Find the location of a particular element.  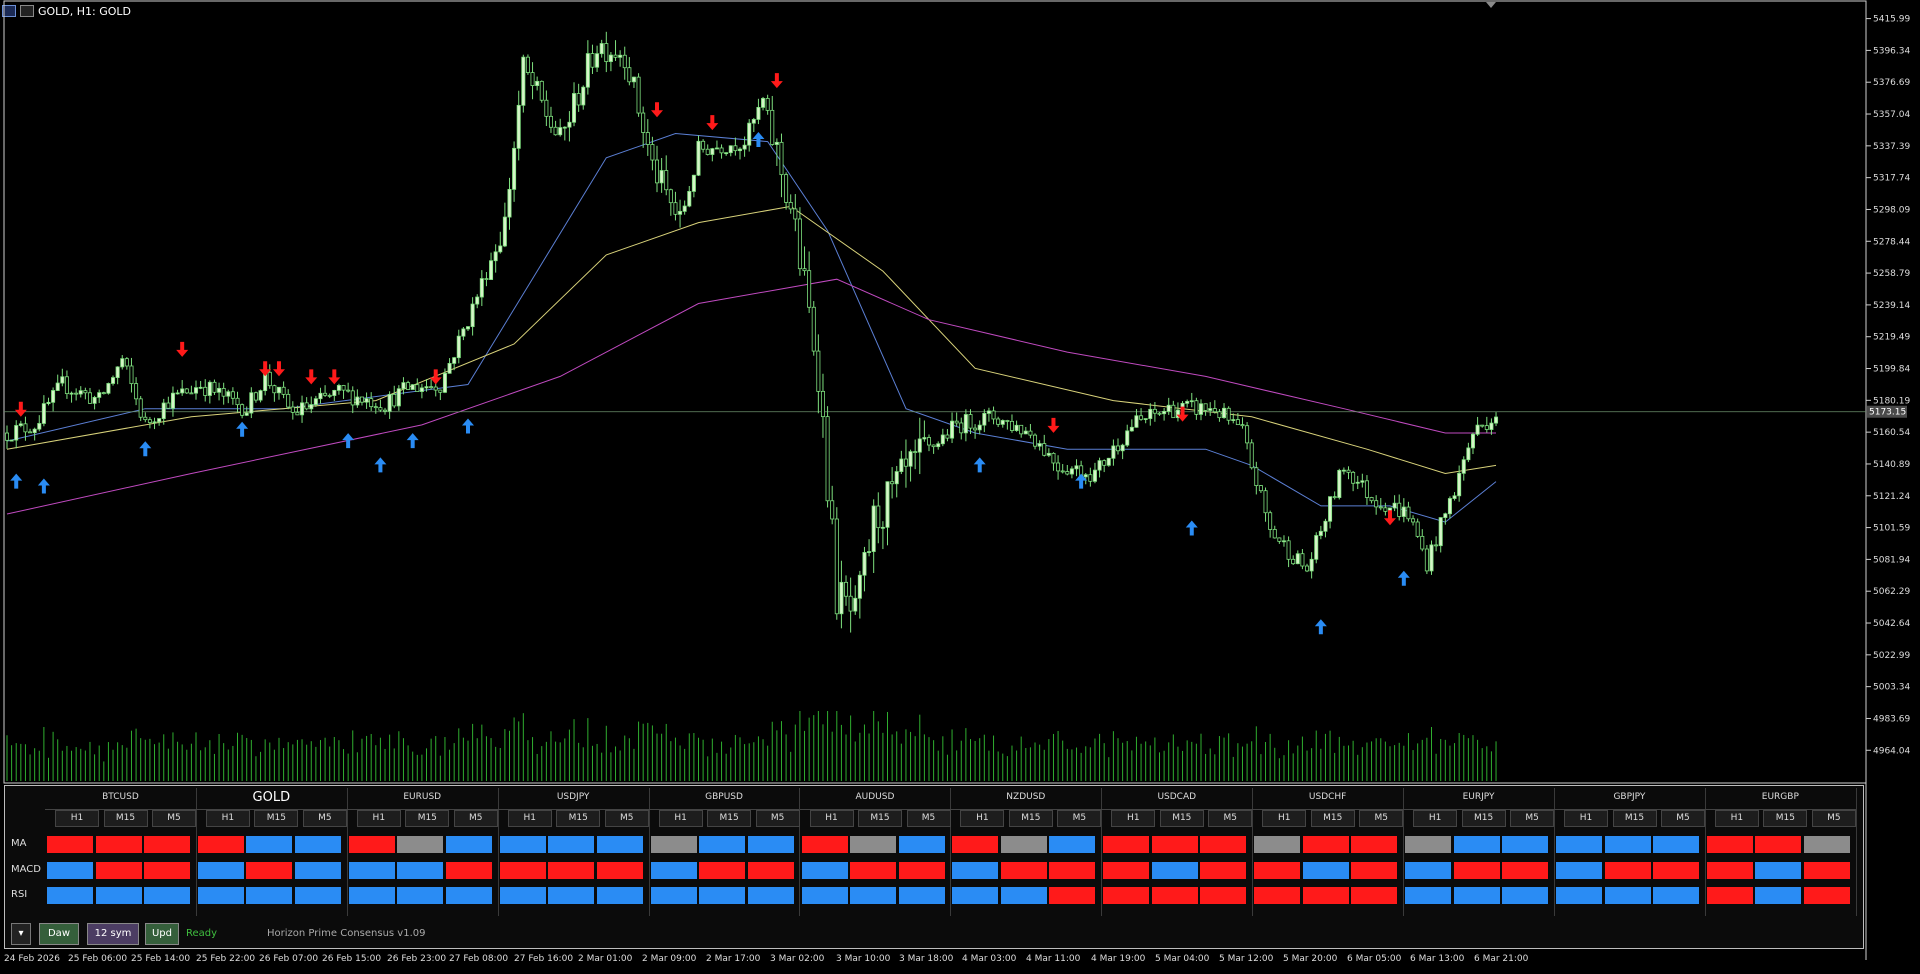

signal-cell-rsi-m15 is located at coordinates (873, 895).